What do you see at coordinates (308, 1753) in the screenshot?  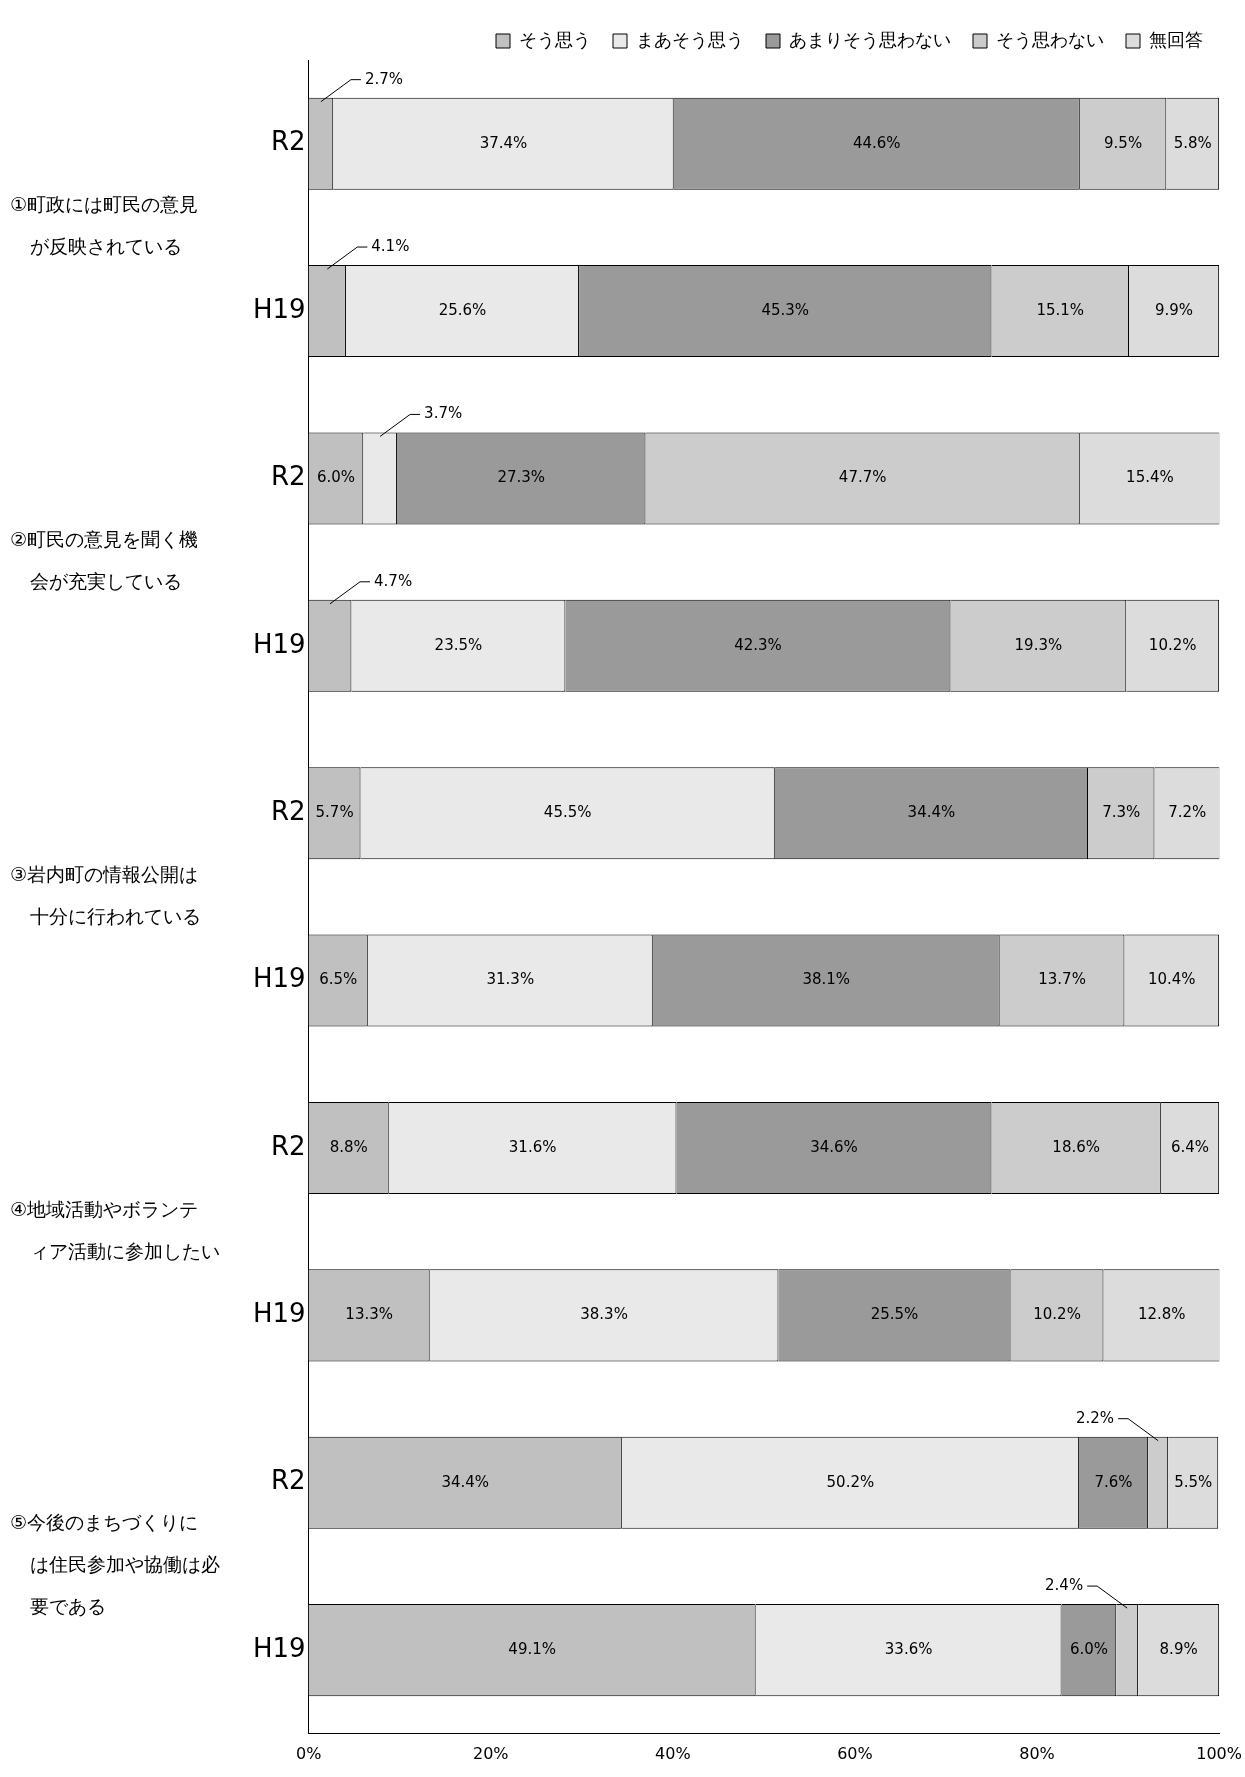 I see `x-tick-label: 0%` at bounding box center [308, 1753].